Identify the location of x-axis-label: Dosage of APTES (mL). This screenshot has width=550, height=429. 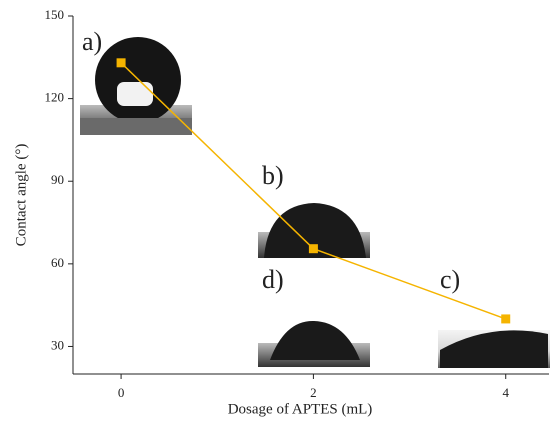
(300, 409).